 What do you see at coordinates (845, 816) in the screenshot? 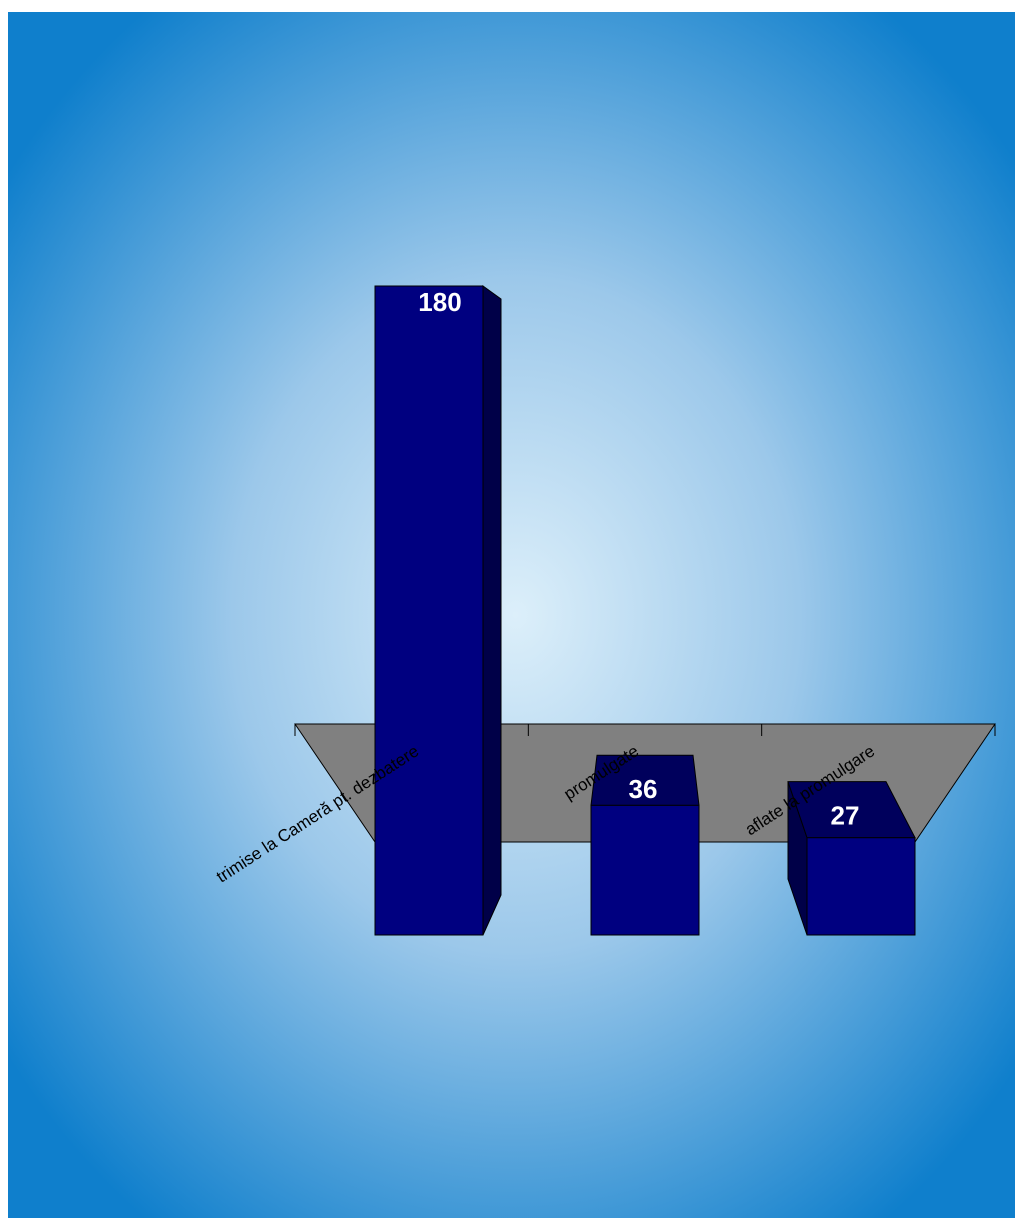
I see `data-label: 27` at bounding box center [845, 816].